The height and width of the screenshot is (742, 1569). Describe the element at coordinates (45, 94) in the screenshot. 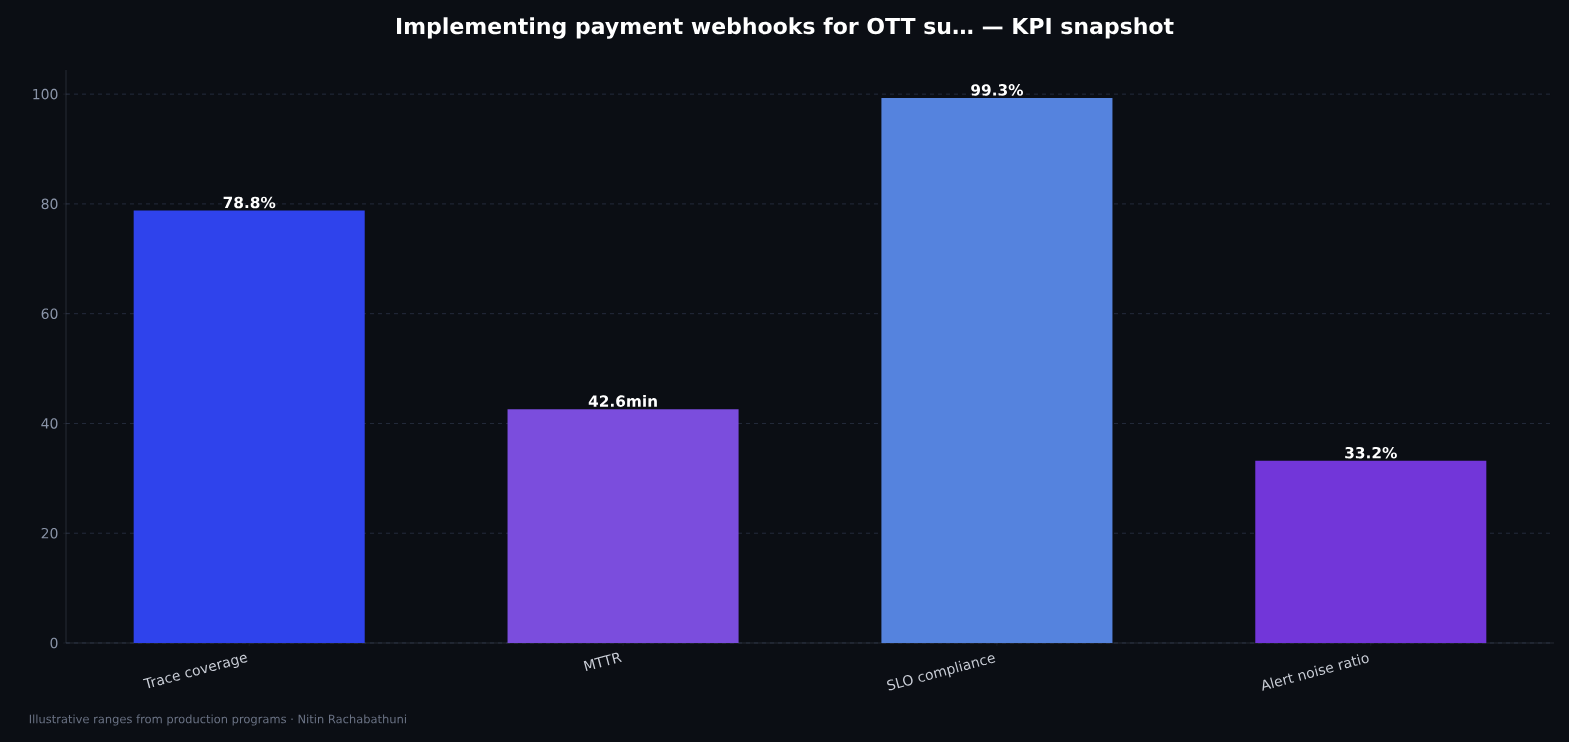

I see `y-tick-label: 100` at that location.